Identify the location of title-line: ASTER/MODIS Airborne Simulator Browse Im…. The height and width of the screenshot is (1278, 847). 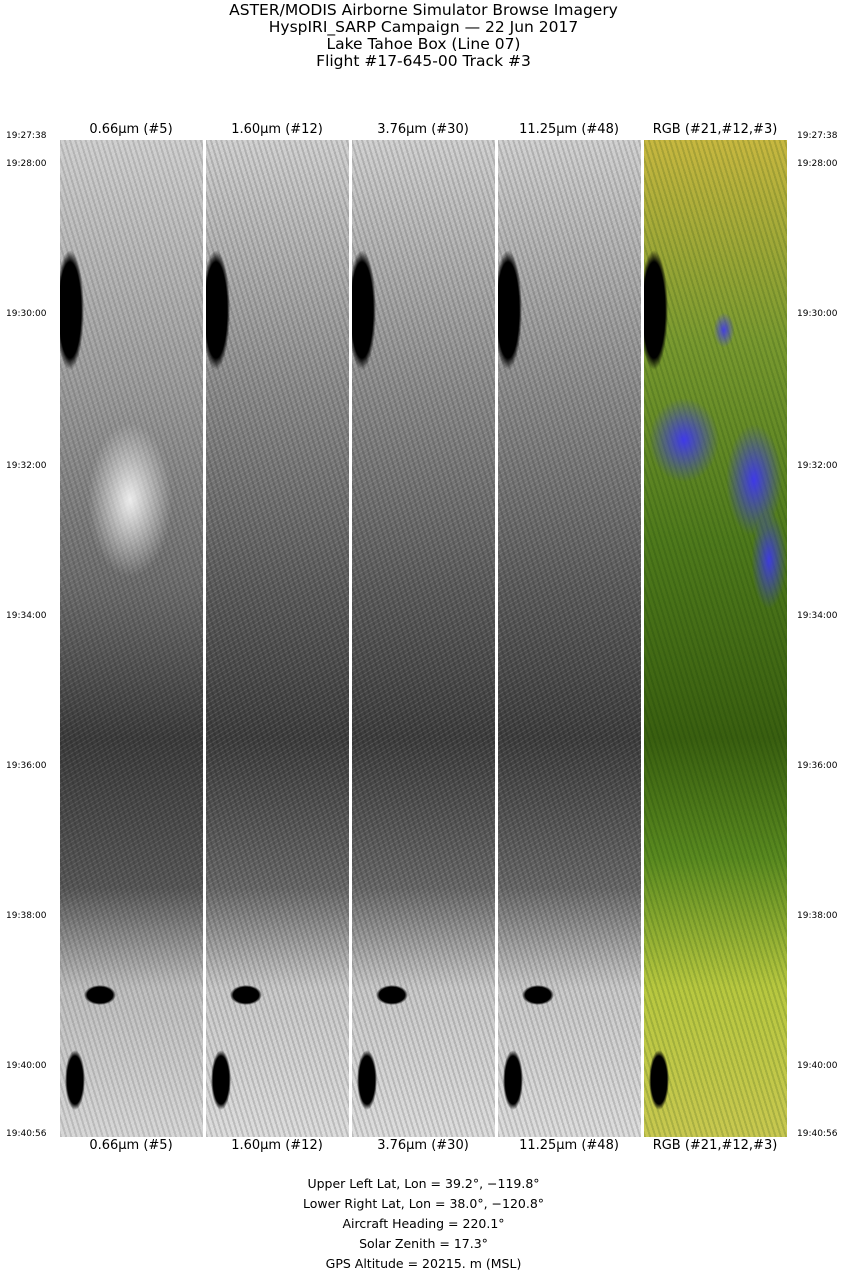
(423, 10).